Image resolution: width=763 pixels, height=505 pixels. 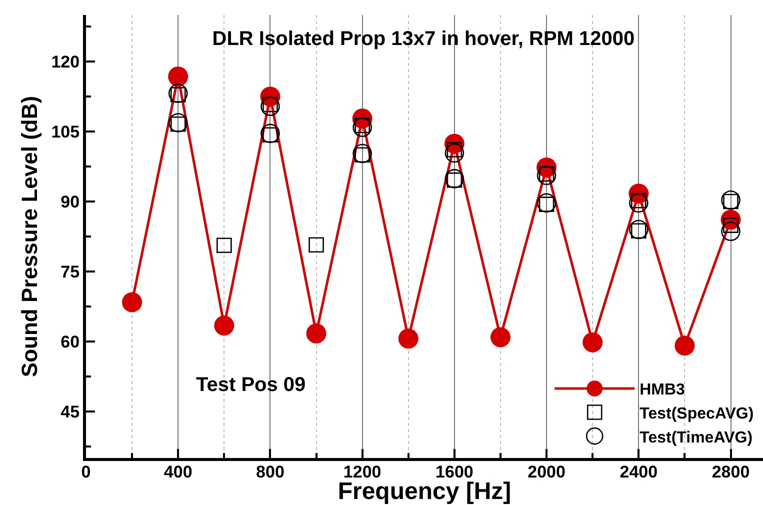 I want to click on y-axis-title: Sound Pressure Level (dB), so click(x=29, y=237).